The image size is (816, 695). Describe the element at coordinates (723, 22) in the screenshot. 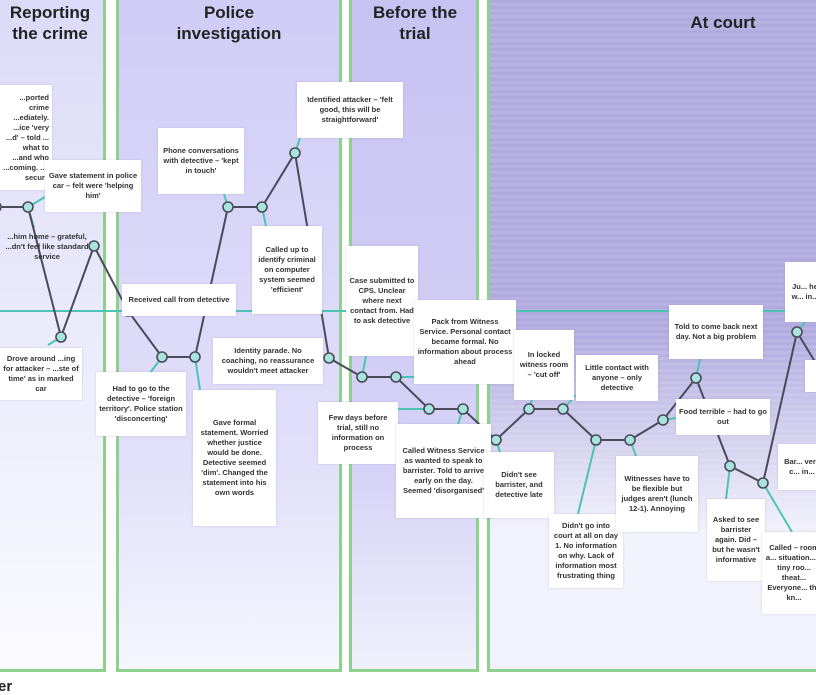

I see `phase-title: At court` at that location.